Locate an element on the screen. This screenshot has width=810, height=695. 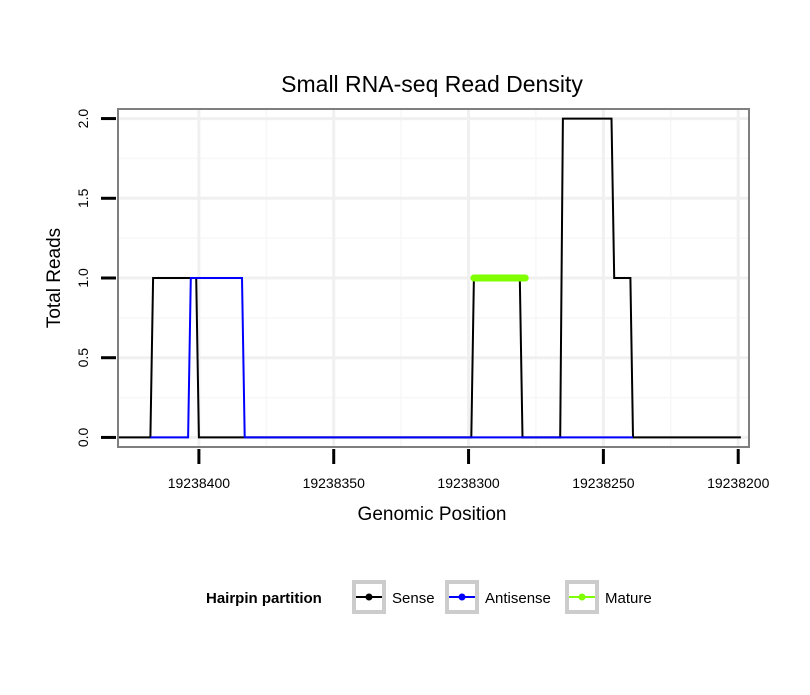
y-axis-title: Total Reads is located at coordinates (54, 278).